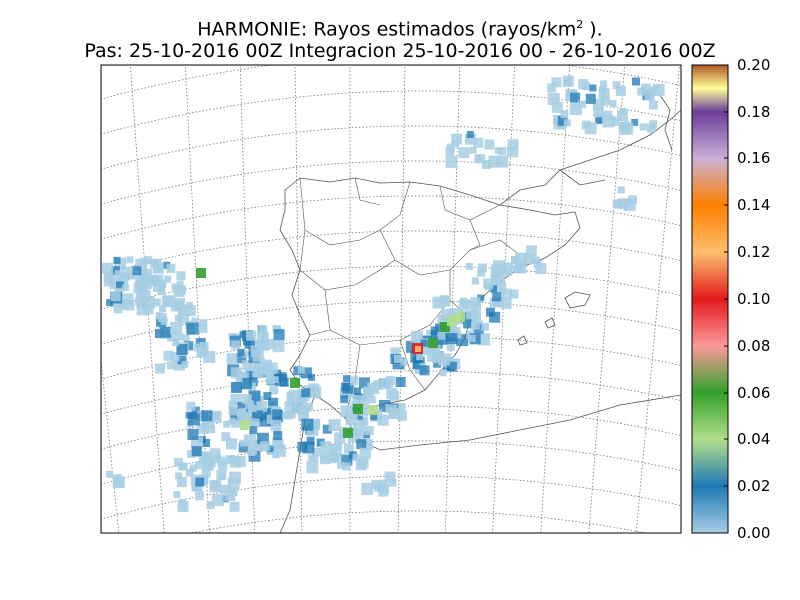 This screenshot has height=600, width=800. I want to click on regional-borders, so click(410, 298).